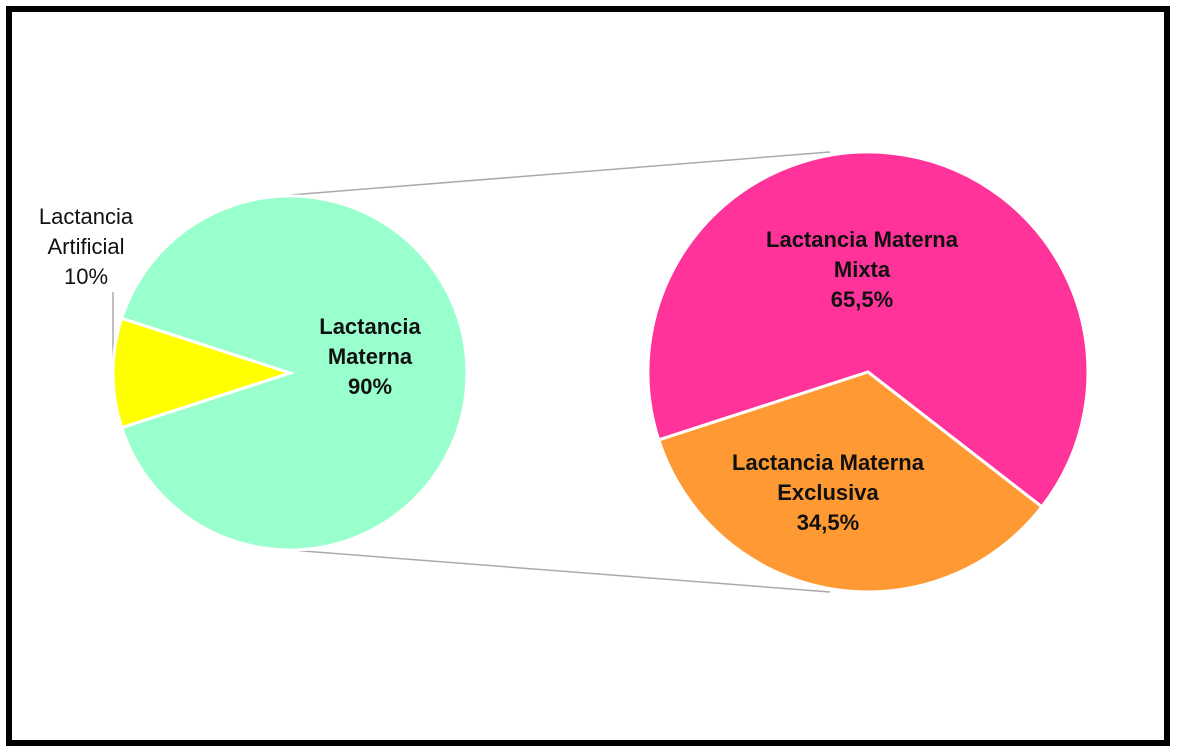  Describe the element at coordinates (370, 386) in the screenshot. I see `value-label: 90%` at that location.